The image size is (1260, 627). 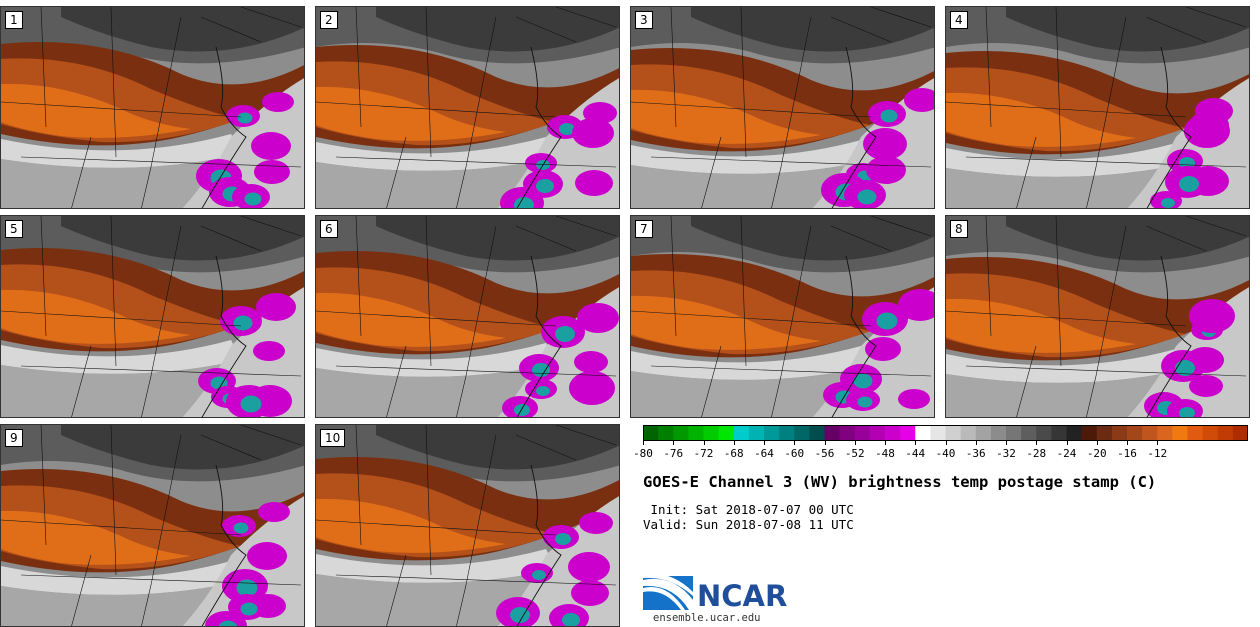 What do you see at coordinates (467, 316) in the screenshot?
I see `map-panel-6: 6` at bounding box center [467, 316].